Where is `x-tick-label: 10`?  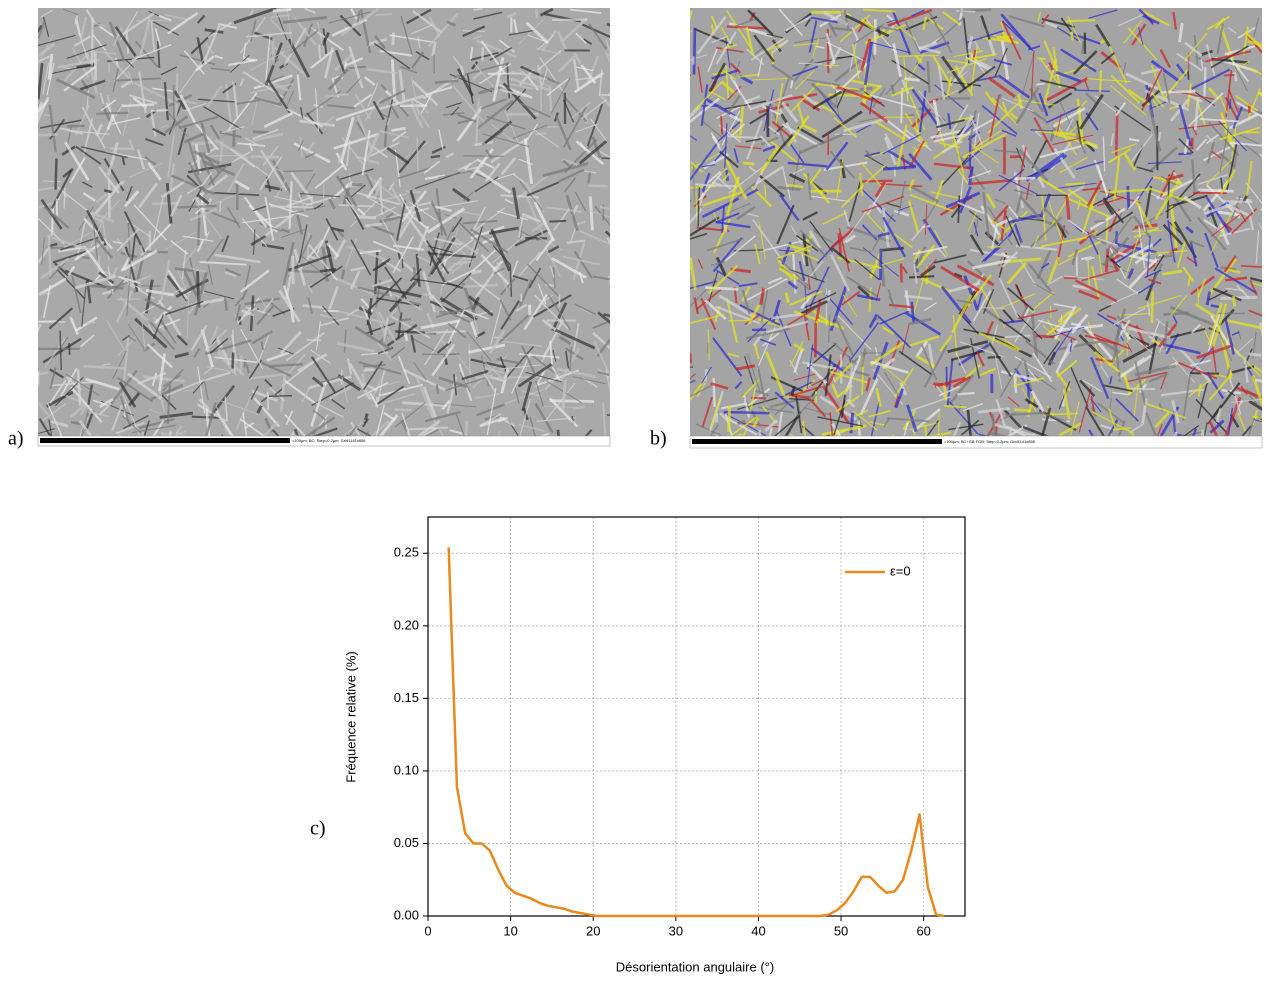
x-tick-label: 10 is located at coordinates (510, 930).